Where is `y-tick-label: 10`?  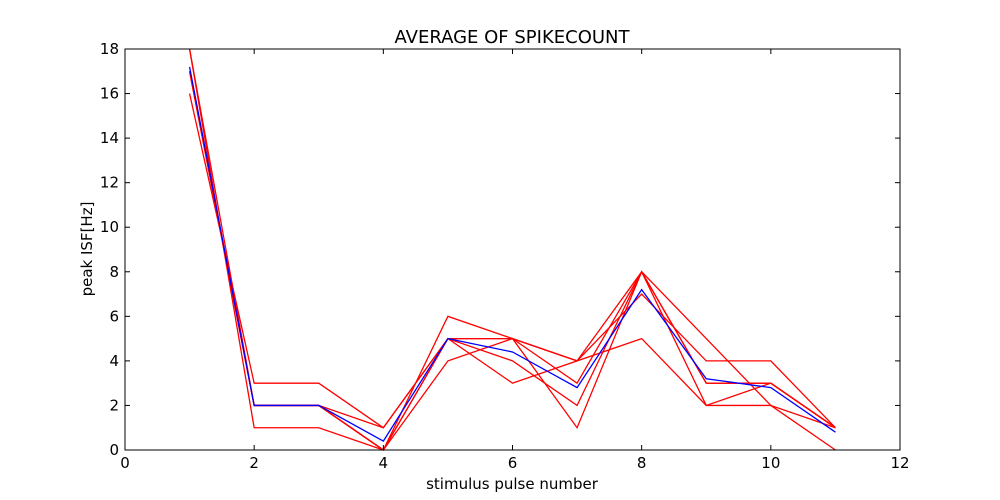 y-tick-label: 10 is located at coordinates (109, 227).